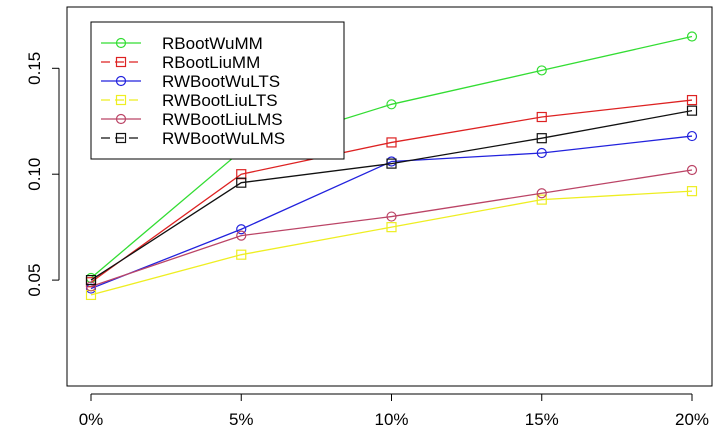 This screenshot has width=715, height=429. I want to click on legend-item: RWBootWuLTS, so click(190, 81).